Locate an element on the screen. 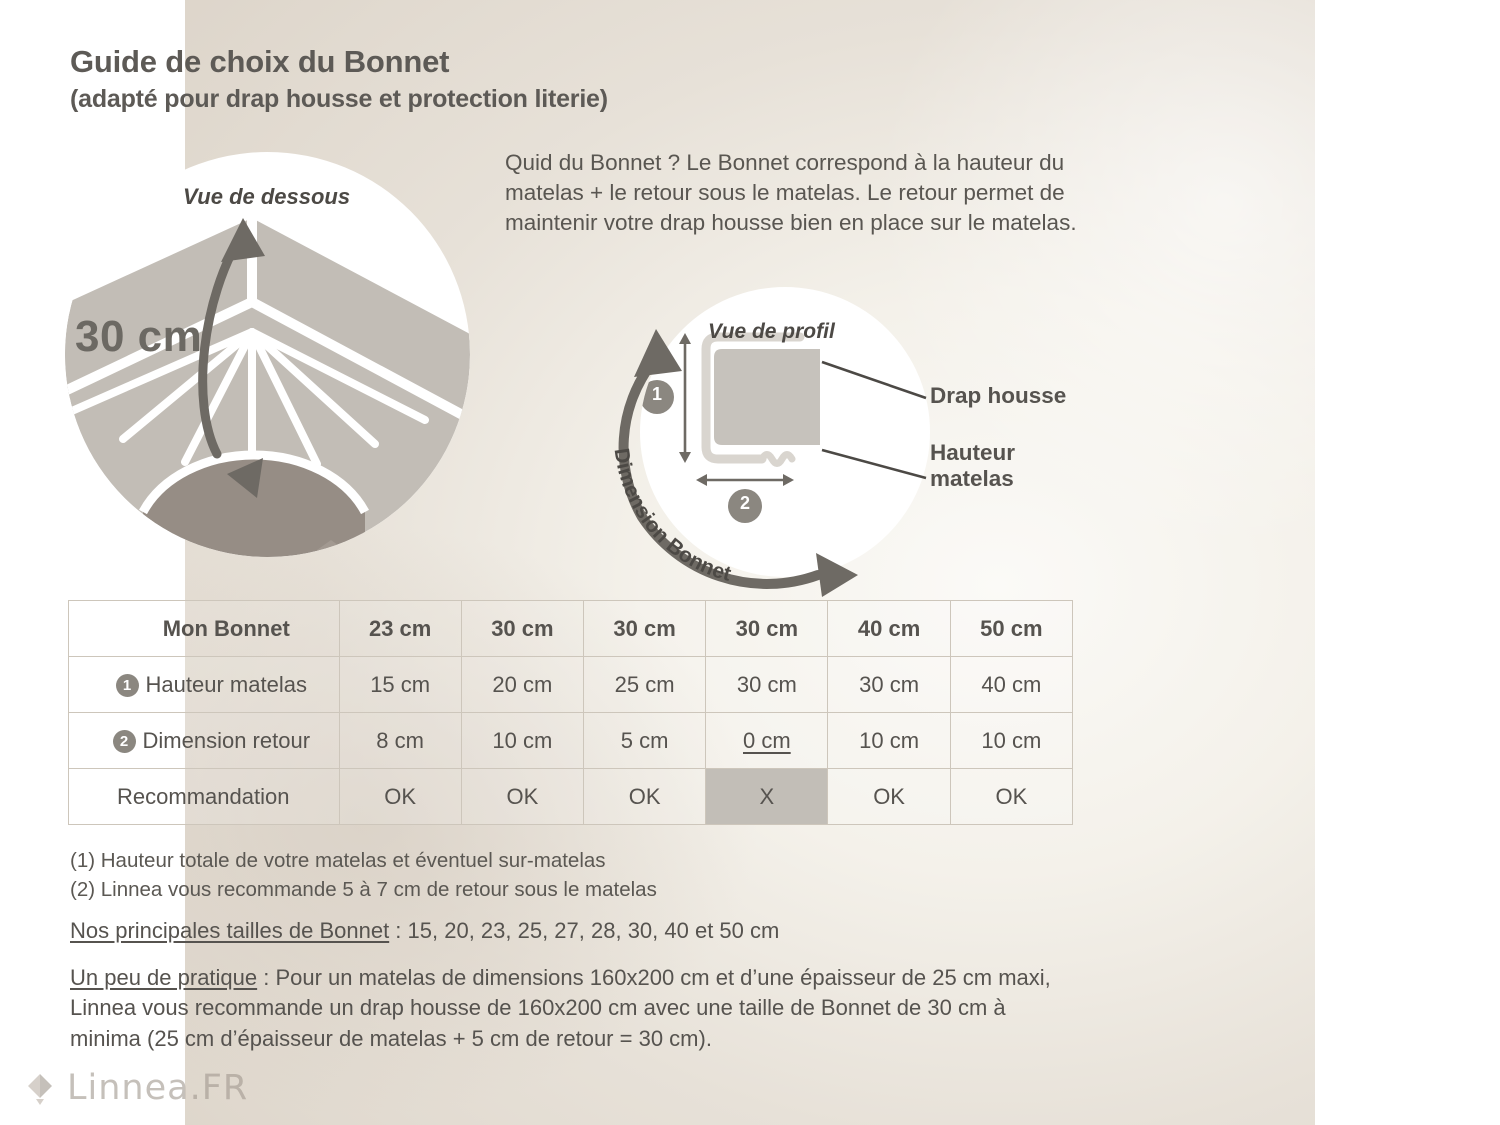 The height and width of the screenshot is (1125, 1500). cell-retour-4-text: 0 cm is located at coordinates (767, 740).